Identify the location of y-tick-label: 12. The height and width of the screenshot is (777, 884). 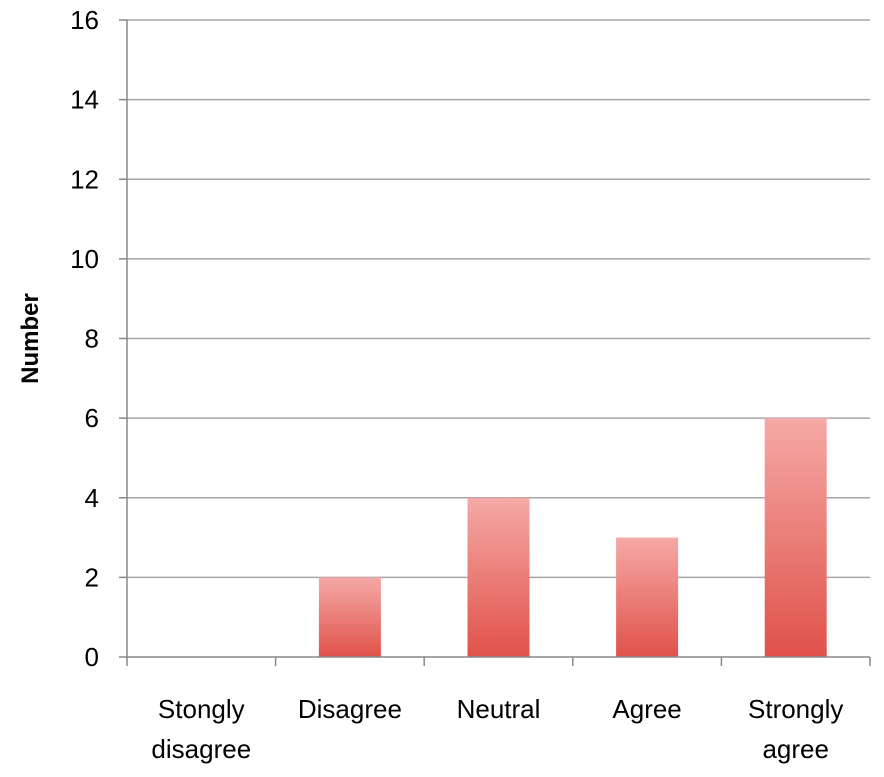
(84, 179).